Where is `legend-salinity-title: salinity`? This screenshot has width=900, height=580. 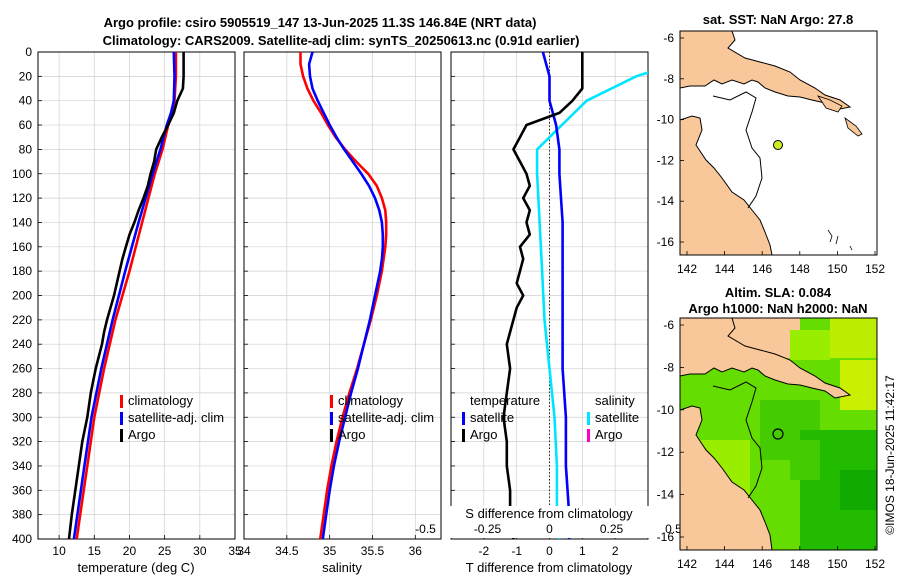
legend-salinity-title: salinity is located at coordinates (615, 400).